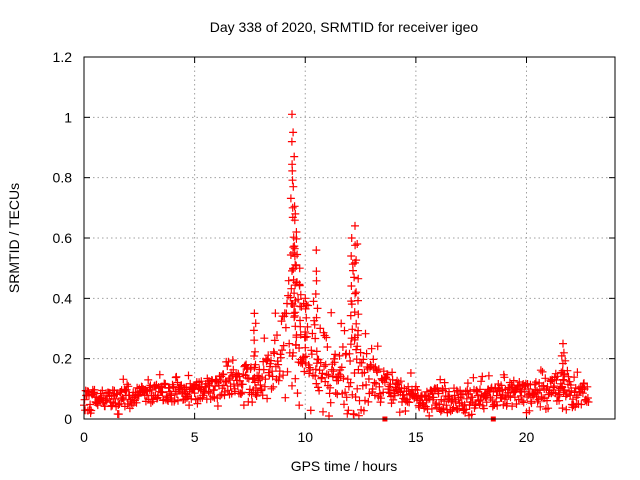 The image size is (640, 480). I want to click on x-tick-label: 5, so click(195, 437).